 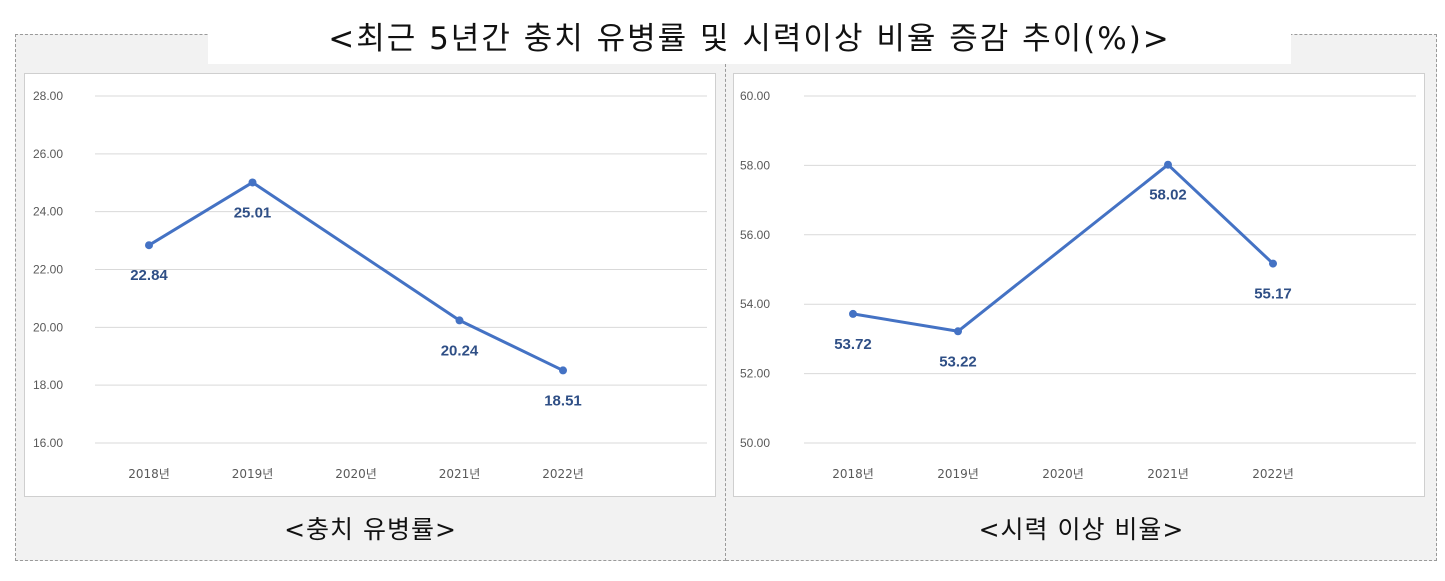 What do you see at coordinates (1081, 529) in the screenshot?
I see `vision-abnormal-caption: <시력 이상 비율>` at bounding box center [1081, 529].